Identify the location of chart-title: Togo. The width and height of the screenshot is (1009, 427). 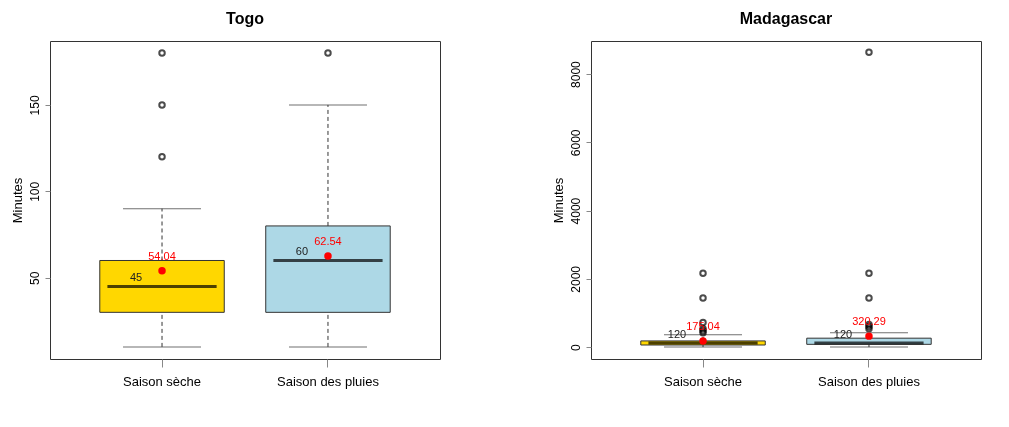
(245, 18).